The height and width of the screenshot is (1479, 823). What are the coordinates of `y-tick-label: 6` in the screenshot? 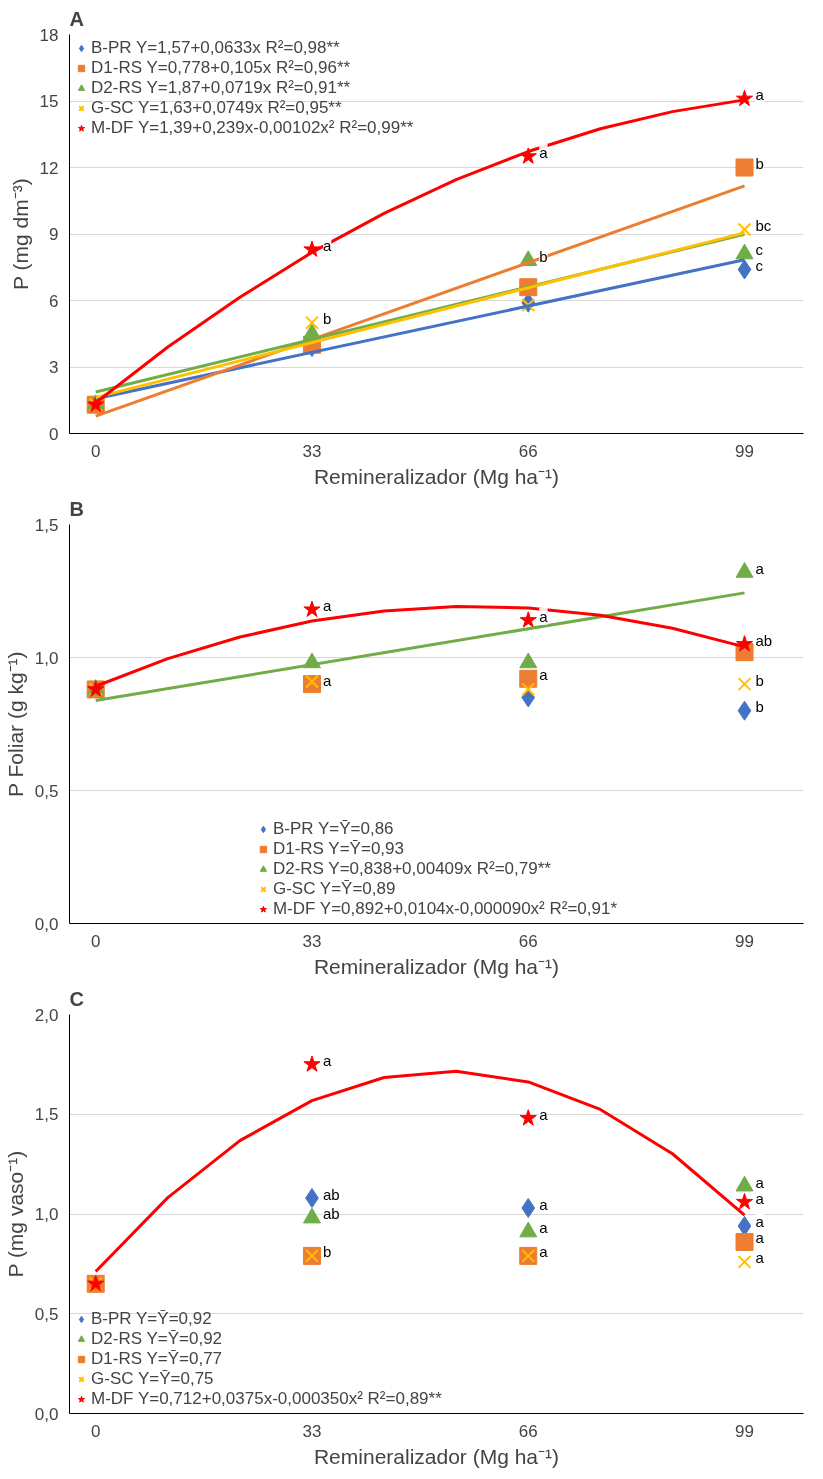 It's located at (54, 301).